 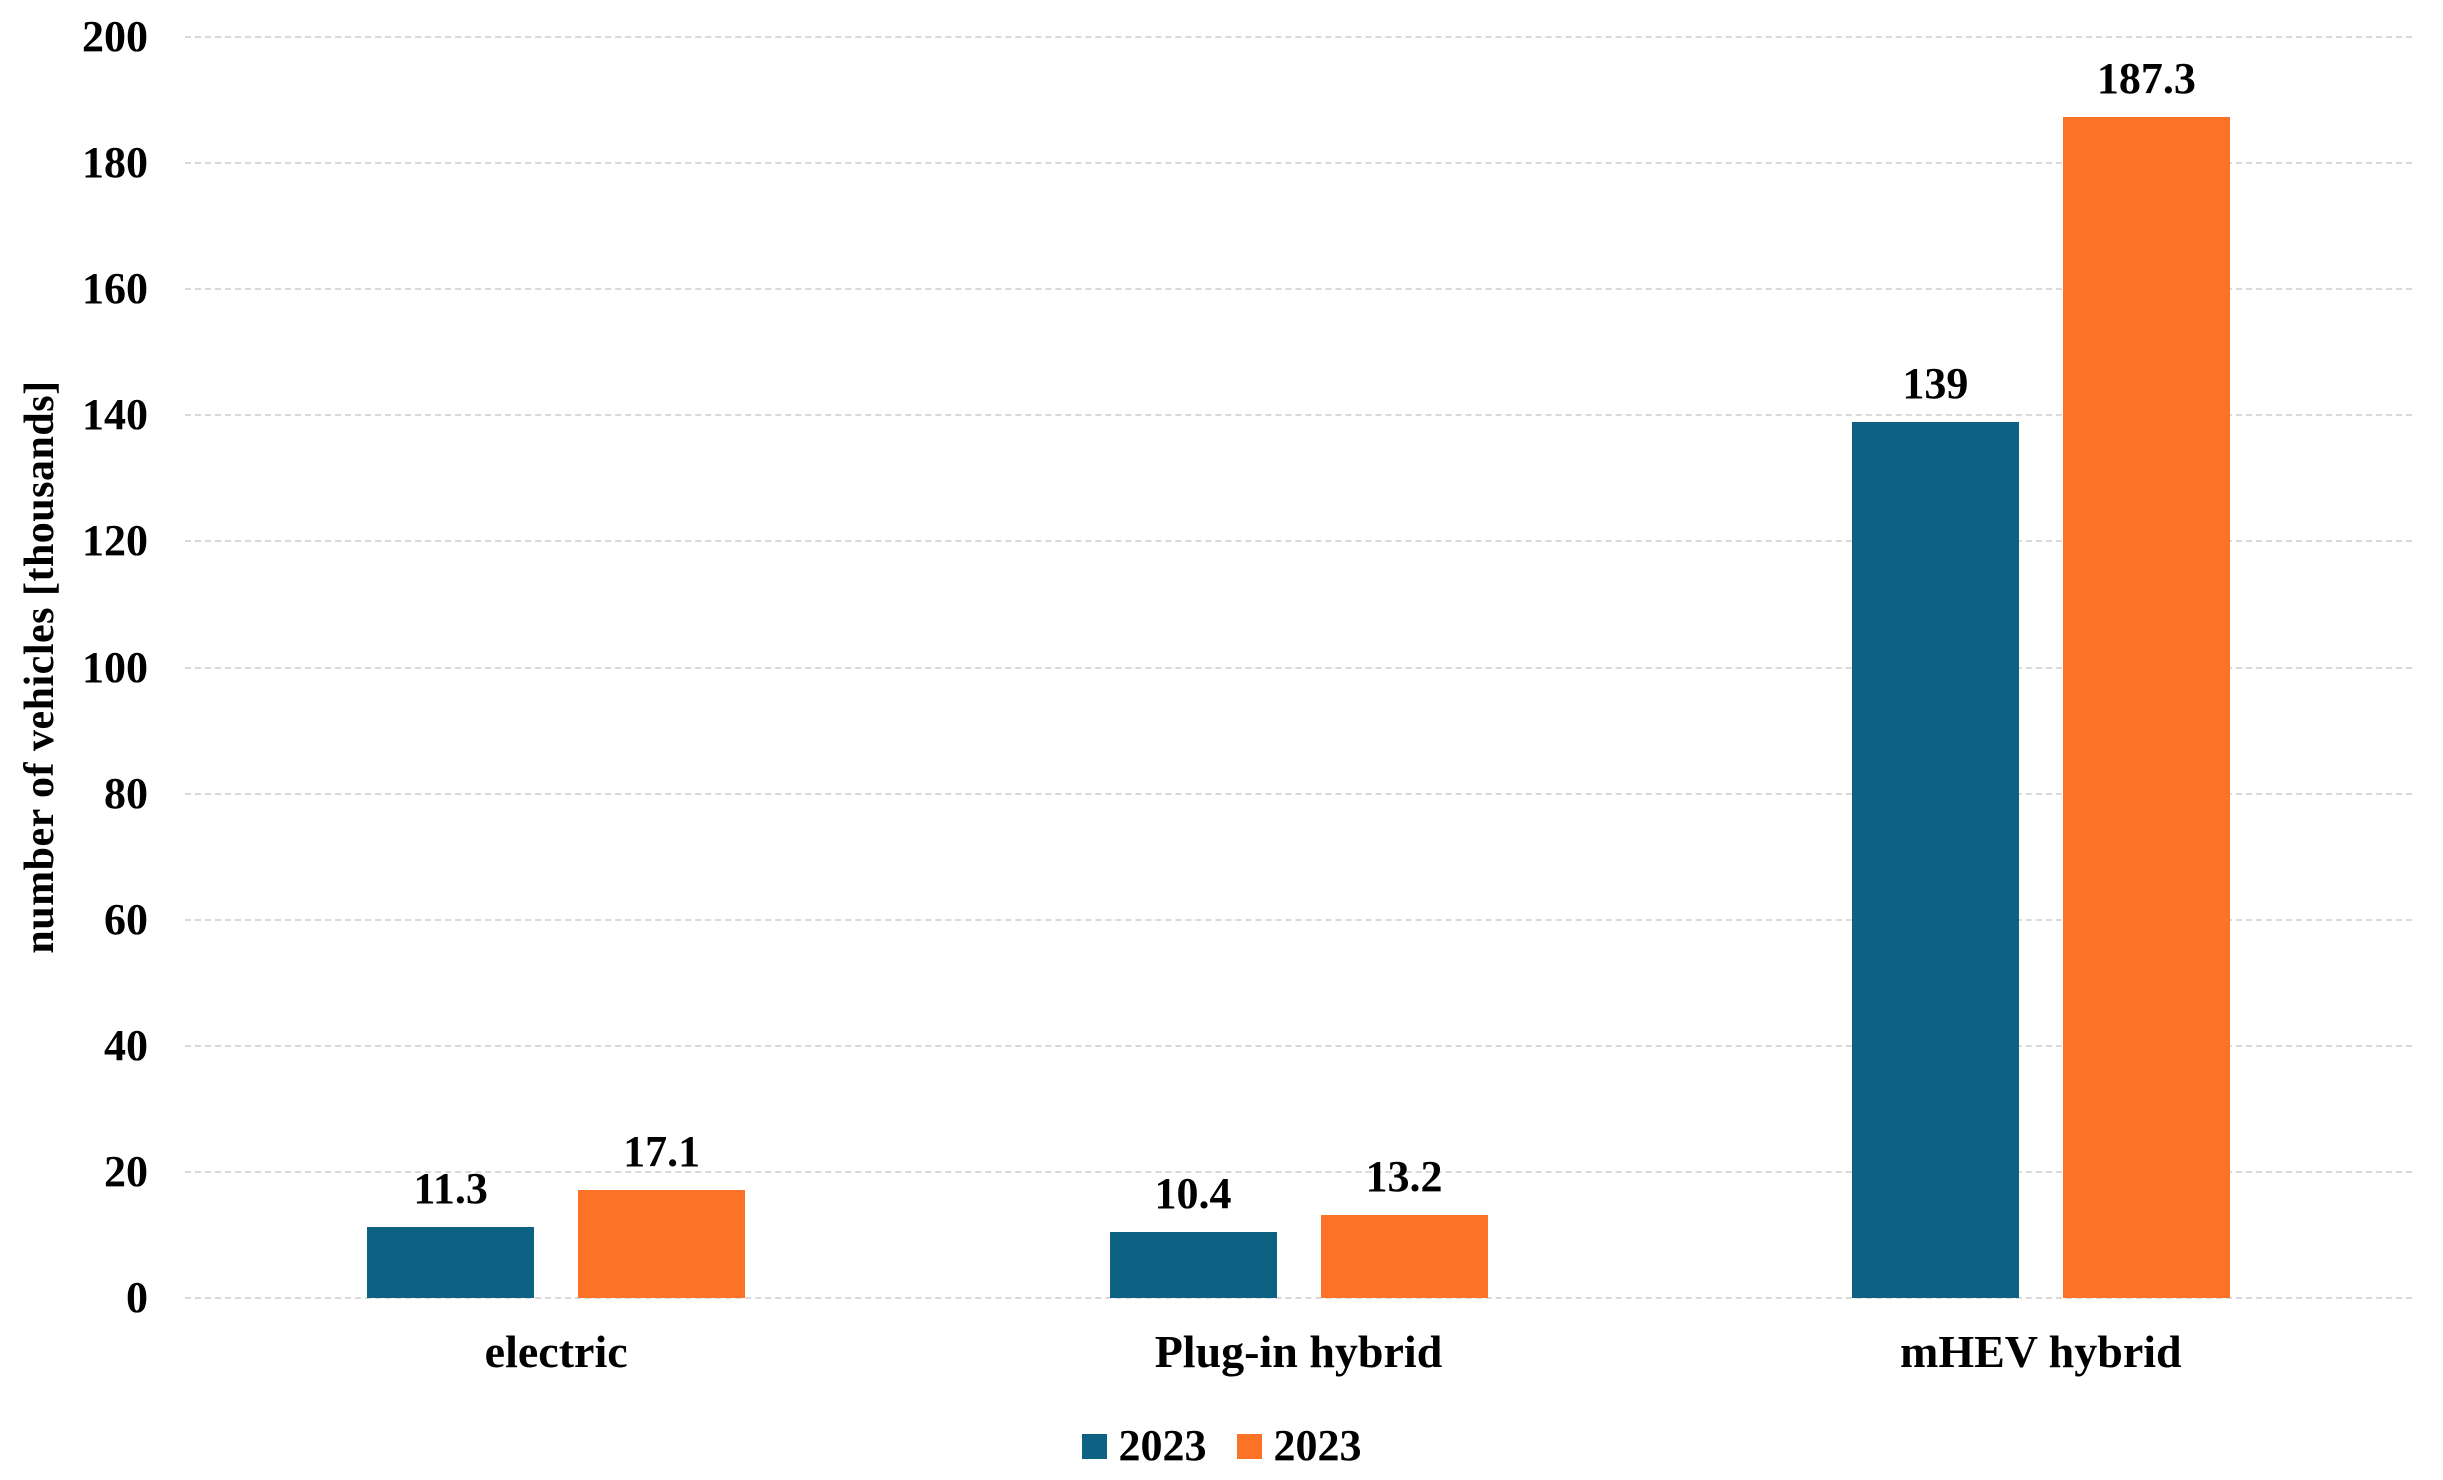 I want to click on bar-series1-plug-in-hybrid, so click(x=1193, y=1265).